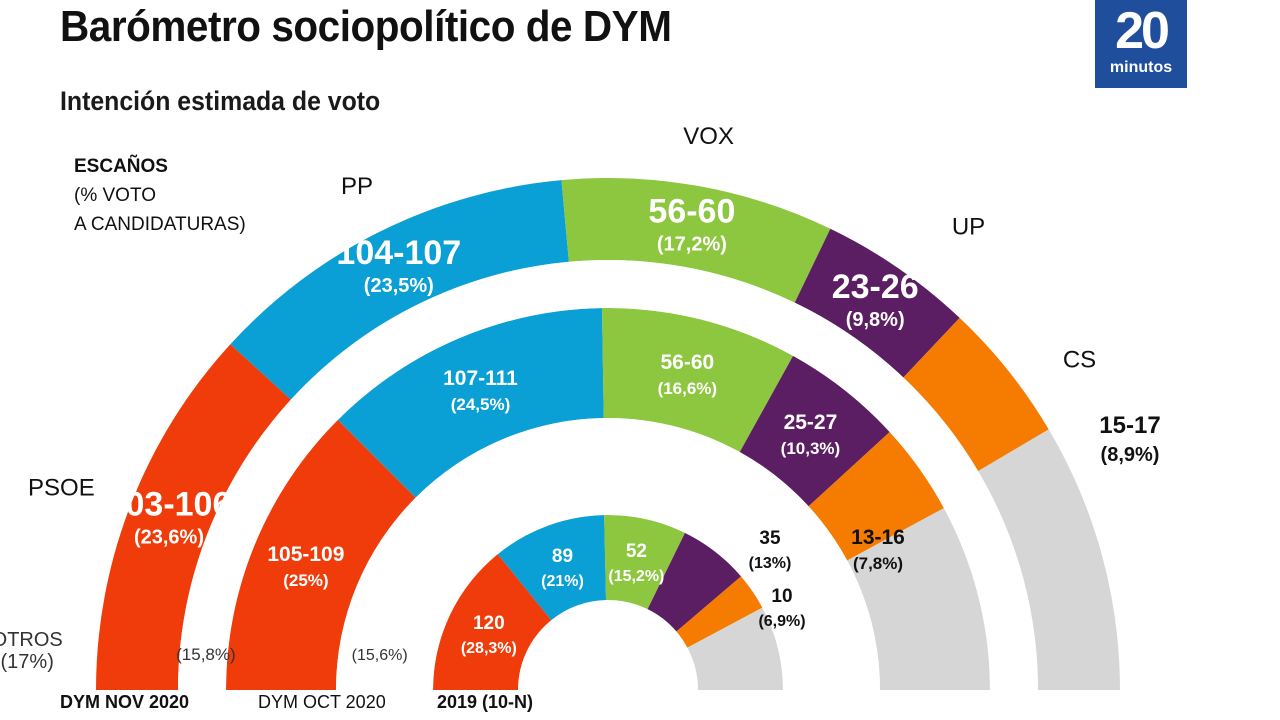 The height and width of the screenshot is (720, 1280). What do you see at coordinates (1141, 67) in the screenshot?
I see `logo-word: minutos` at bounding box center [1141, 67].